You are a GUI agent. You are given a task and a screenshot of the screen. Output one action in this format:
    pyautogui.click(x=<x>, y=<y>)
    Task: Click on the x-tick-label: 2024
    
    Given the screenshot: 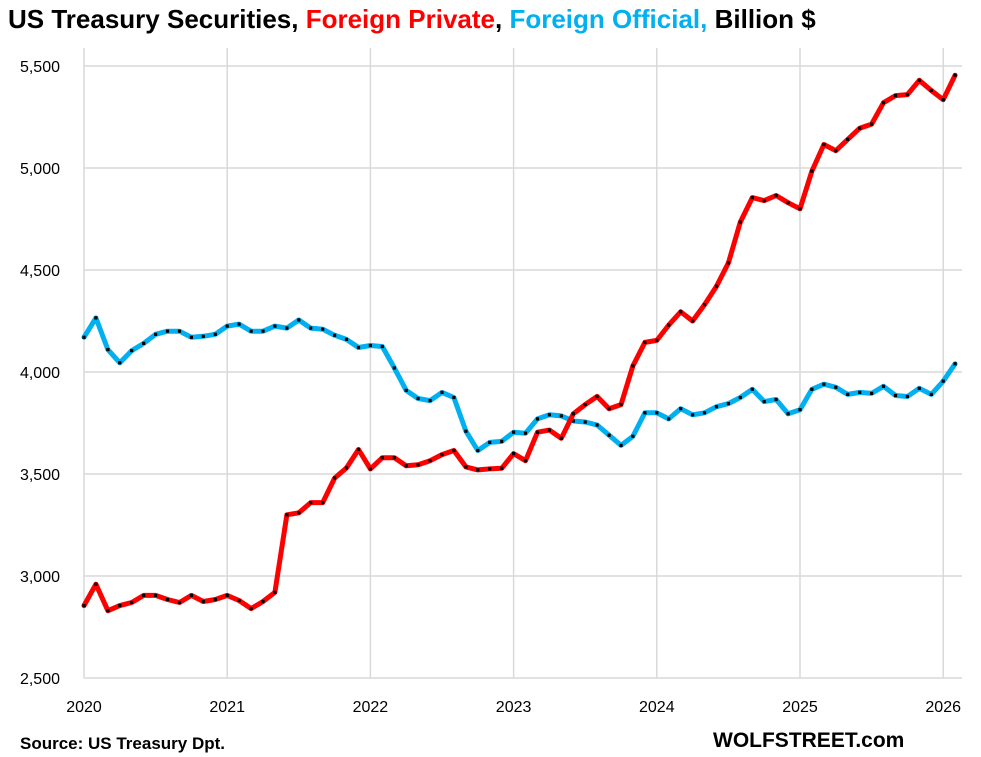 What is the action you would take?
    pyautogui.click(x=657, y=707)
    